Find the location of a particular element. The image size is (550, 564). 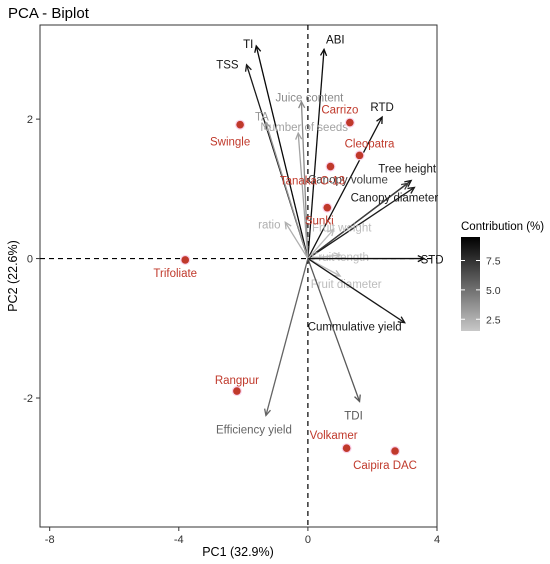

individual-label: Cleopatra is located at coordinates (370, 144).